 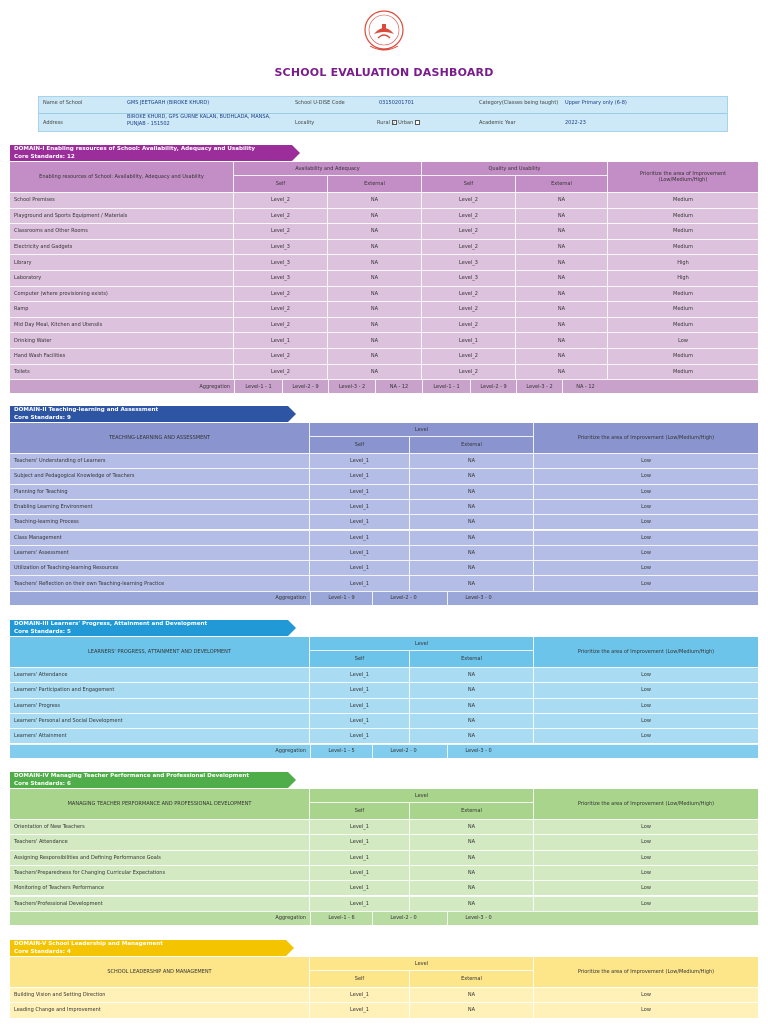 I want to click on header-subcol-1: External, so click(x=375, y=184).